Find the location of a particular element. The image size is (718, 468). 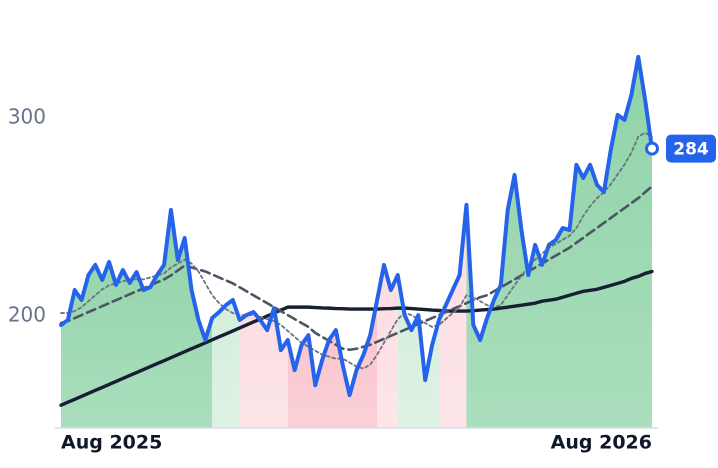

y-tick-label: 300 is located at coordinates (27, 116).